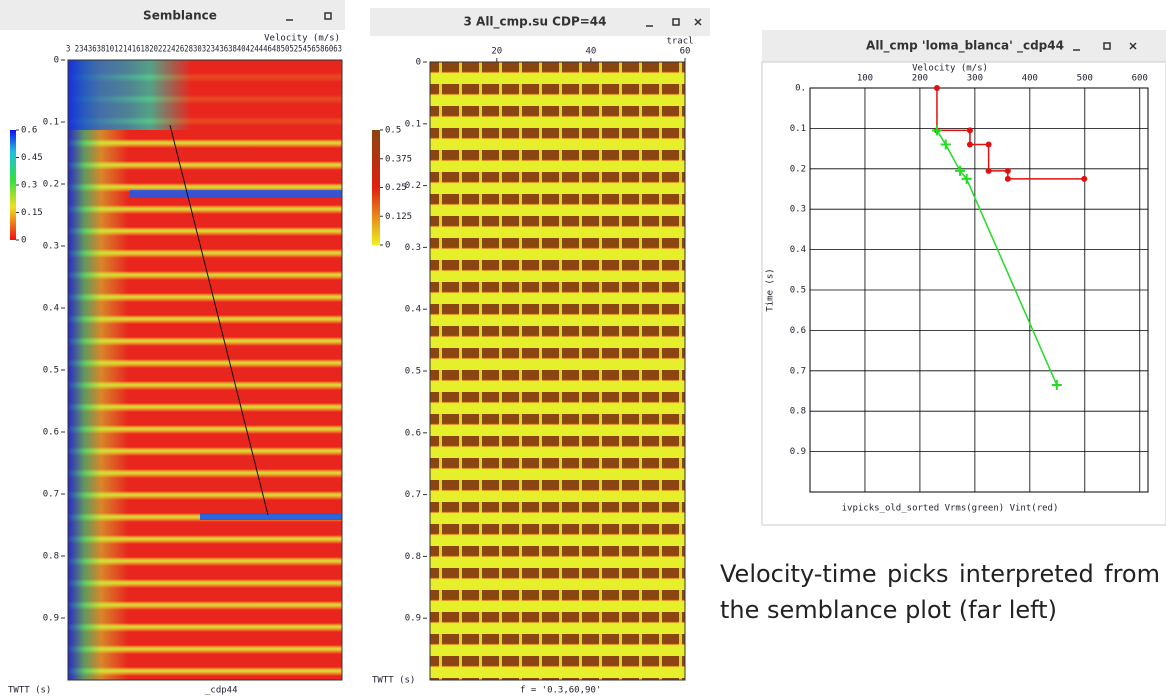 This screenshot has height=698, width=1166. I want to click on x-tick-label: 300, so click(975, 79).